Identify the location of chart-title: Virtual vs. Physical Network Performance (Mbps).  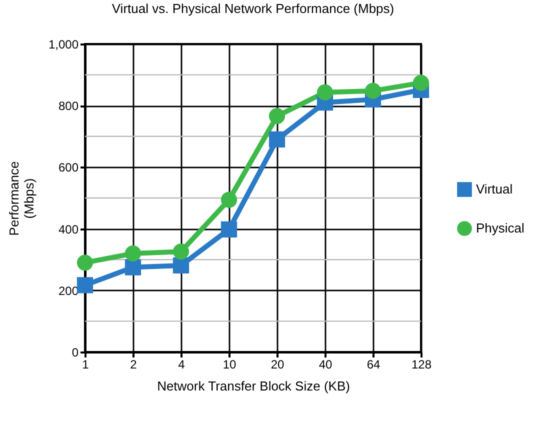
(253, 8).